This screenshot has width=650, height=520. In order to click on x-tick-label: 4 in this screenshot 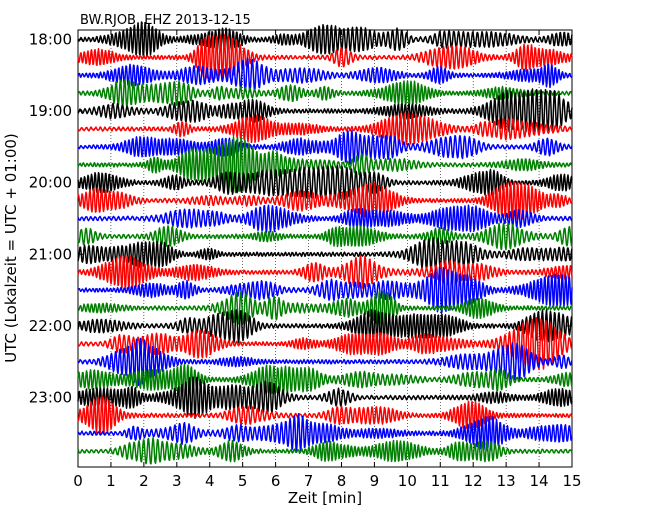, I will do `click(210, 481)`.